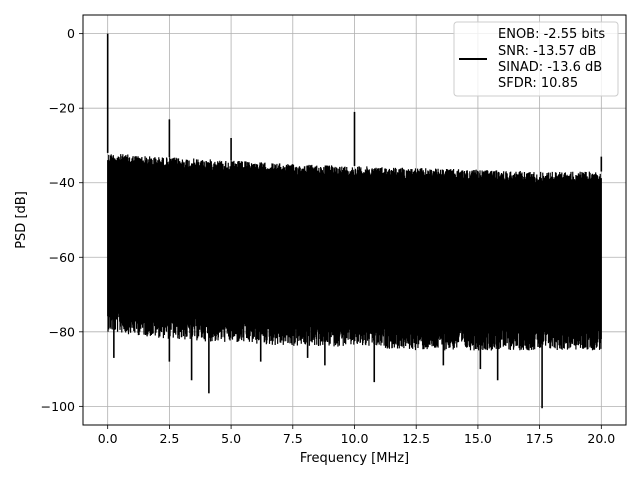 This screenshot has height=480, width=640. I want to click on y-axis-label: PSD [dB], so click(21, 220).